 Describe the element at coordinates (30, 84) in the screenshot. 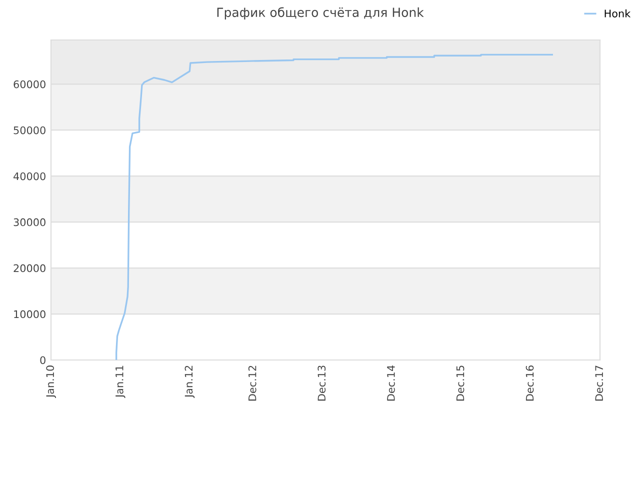

I see `y-tick-label: 60000` at that location.